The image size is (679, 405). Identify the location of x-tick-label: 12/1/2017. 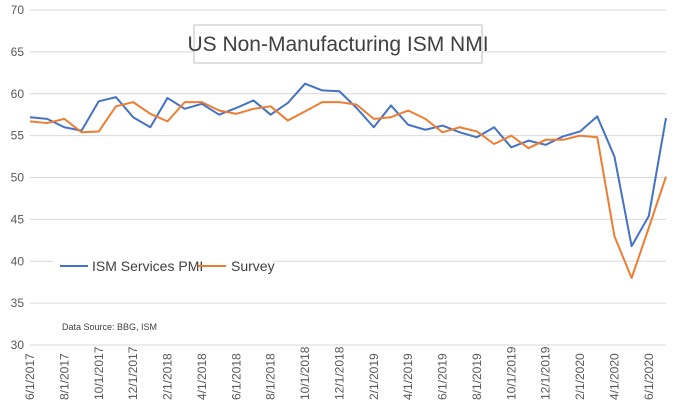
(133, 373).